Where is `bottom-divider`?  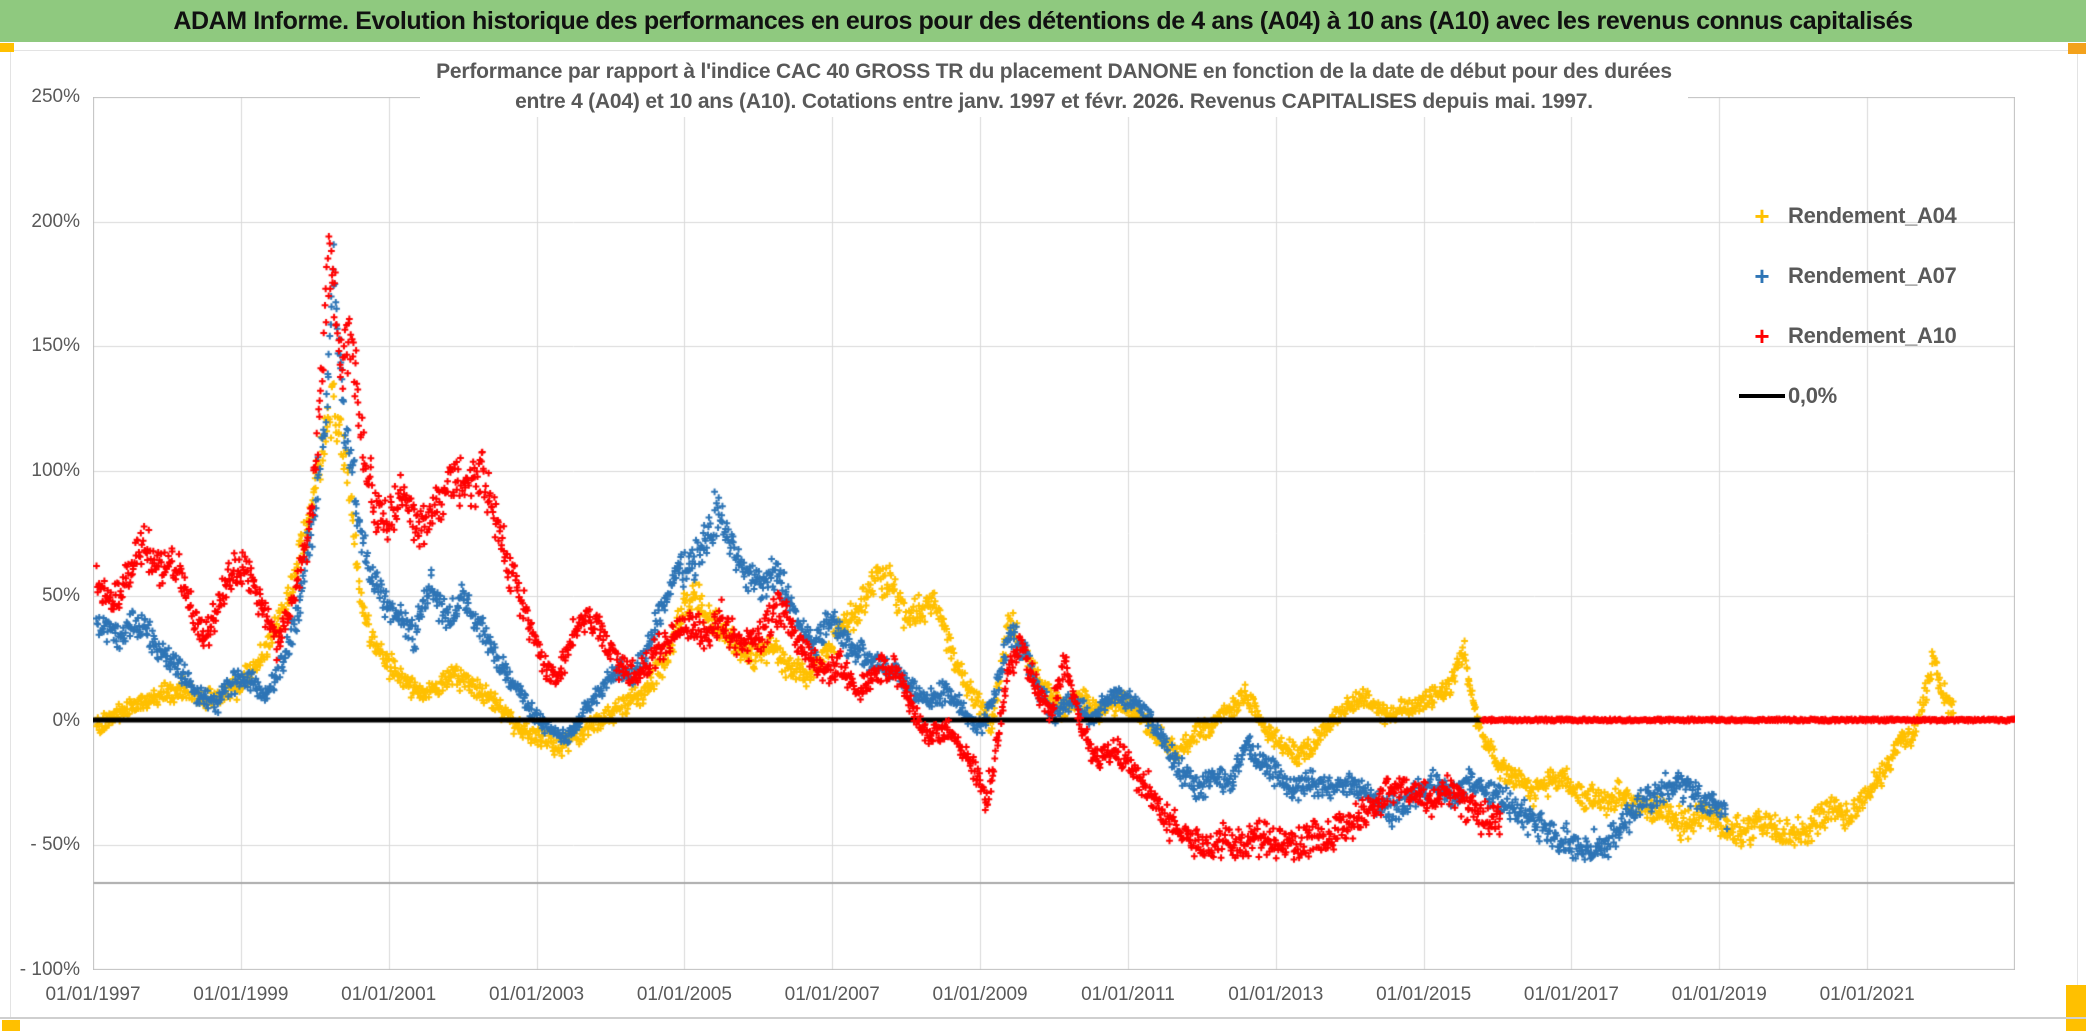
bottom-divider is located at coordinates (1043, 1018).